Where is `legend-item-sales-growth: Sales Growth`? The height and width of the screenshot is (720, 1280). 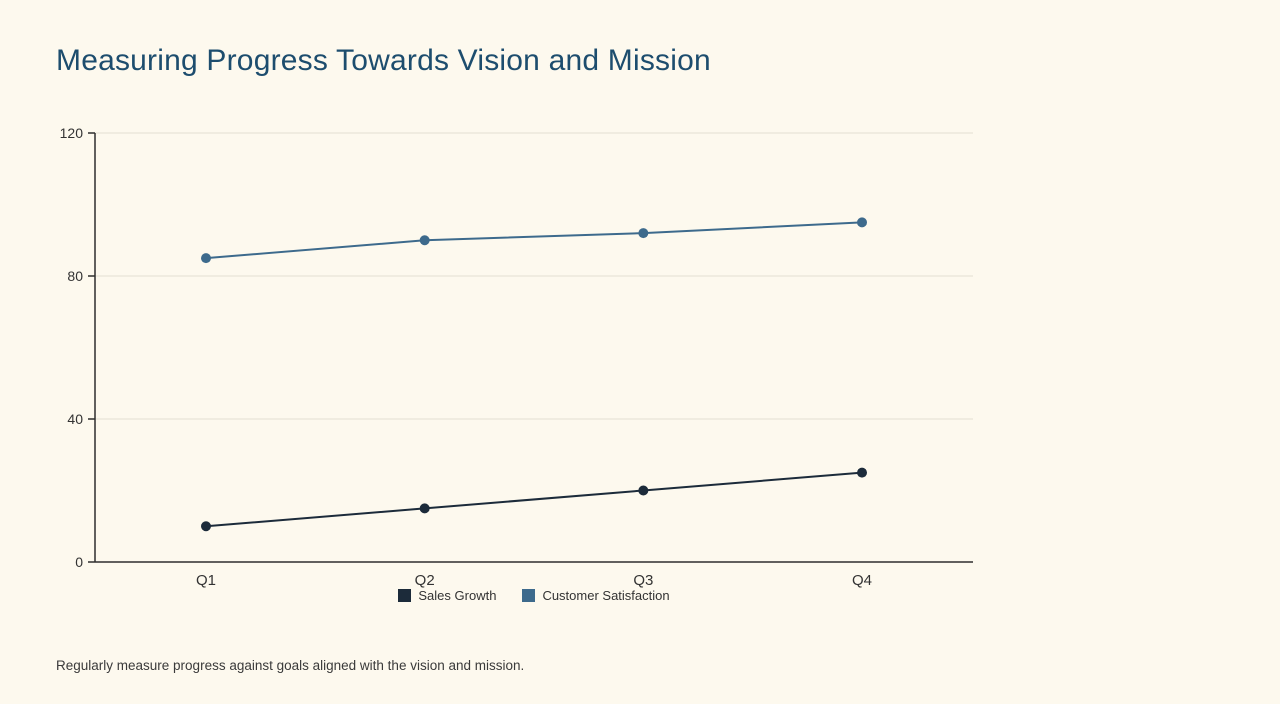 legend-item-sales-growth: Sales Growth is located at coordinates (447, 595).